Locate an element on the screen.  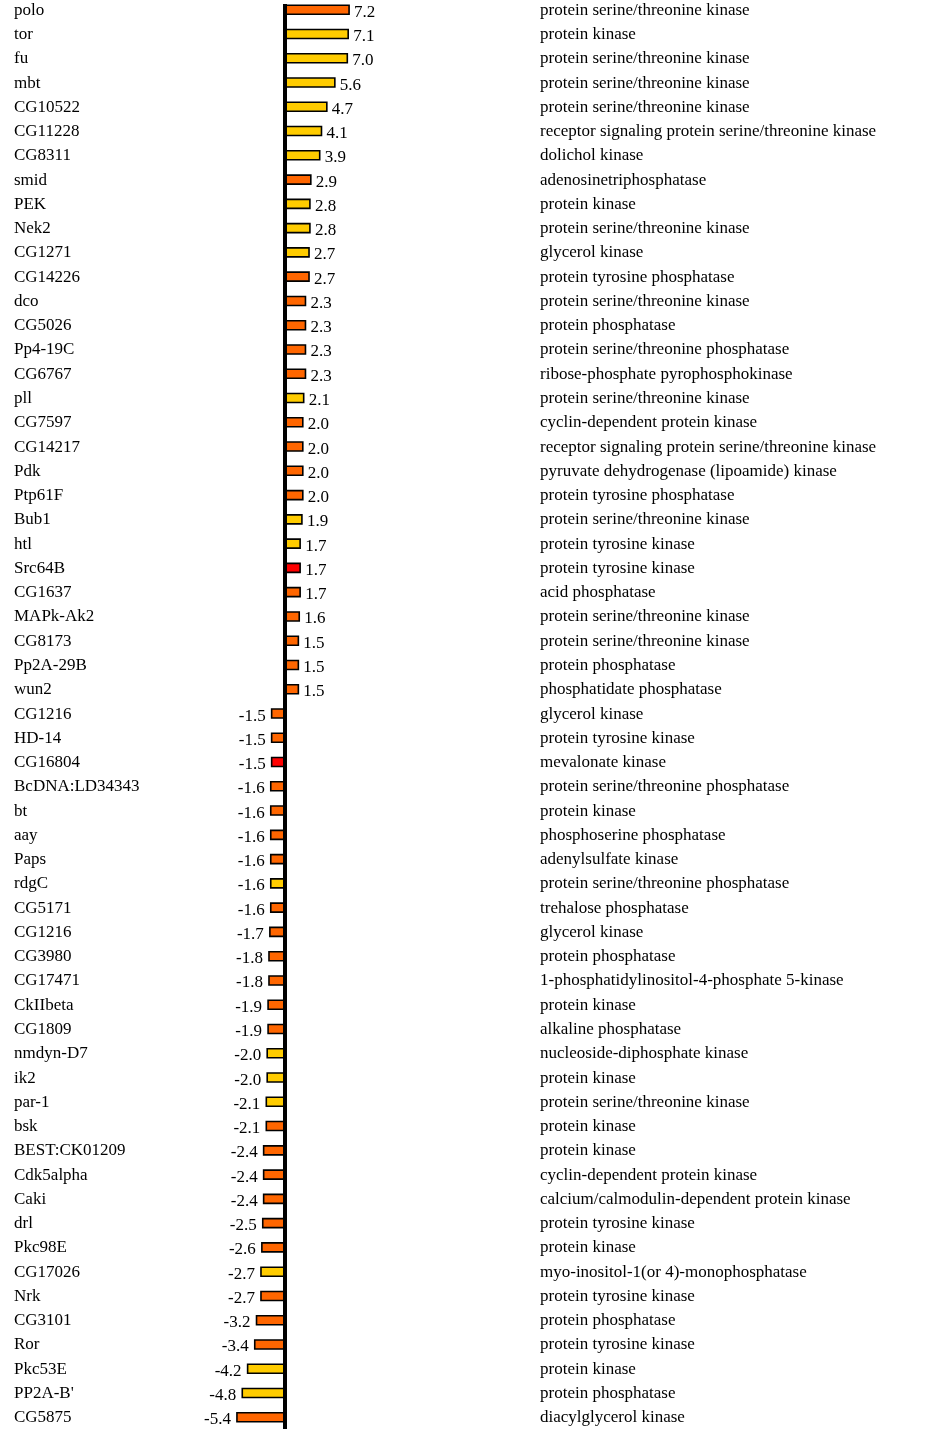
y-tick-label: dco is located at coordinates (26, 300).